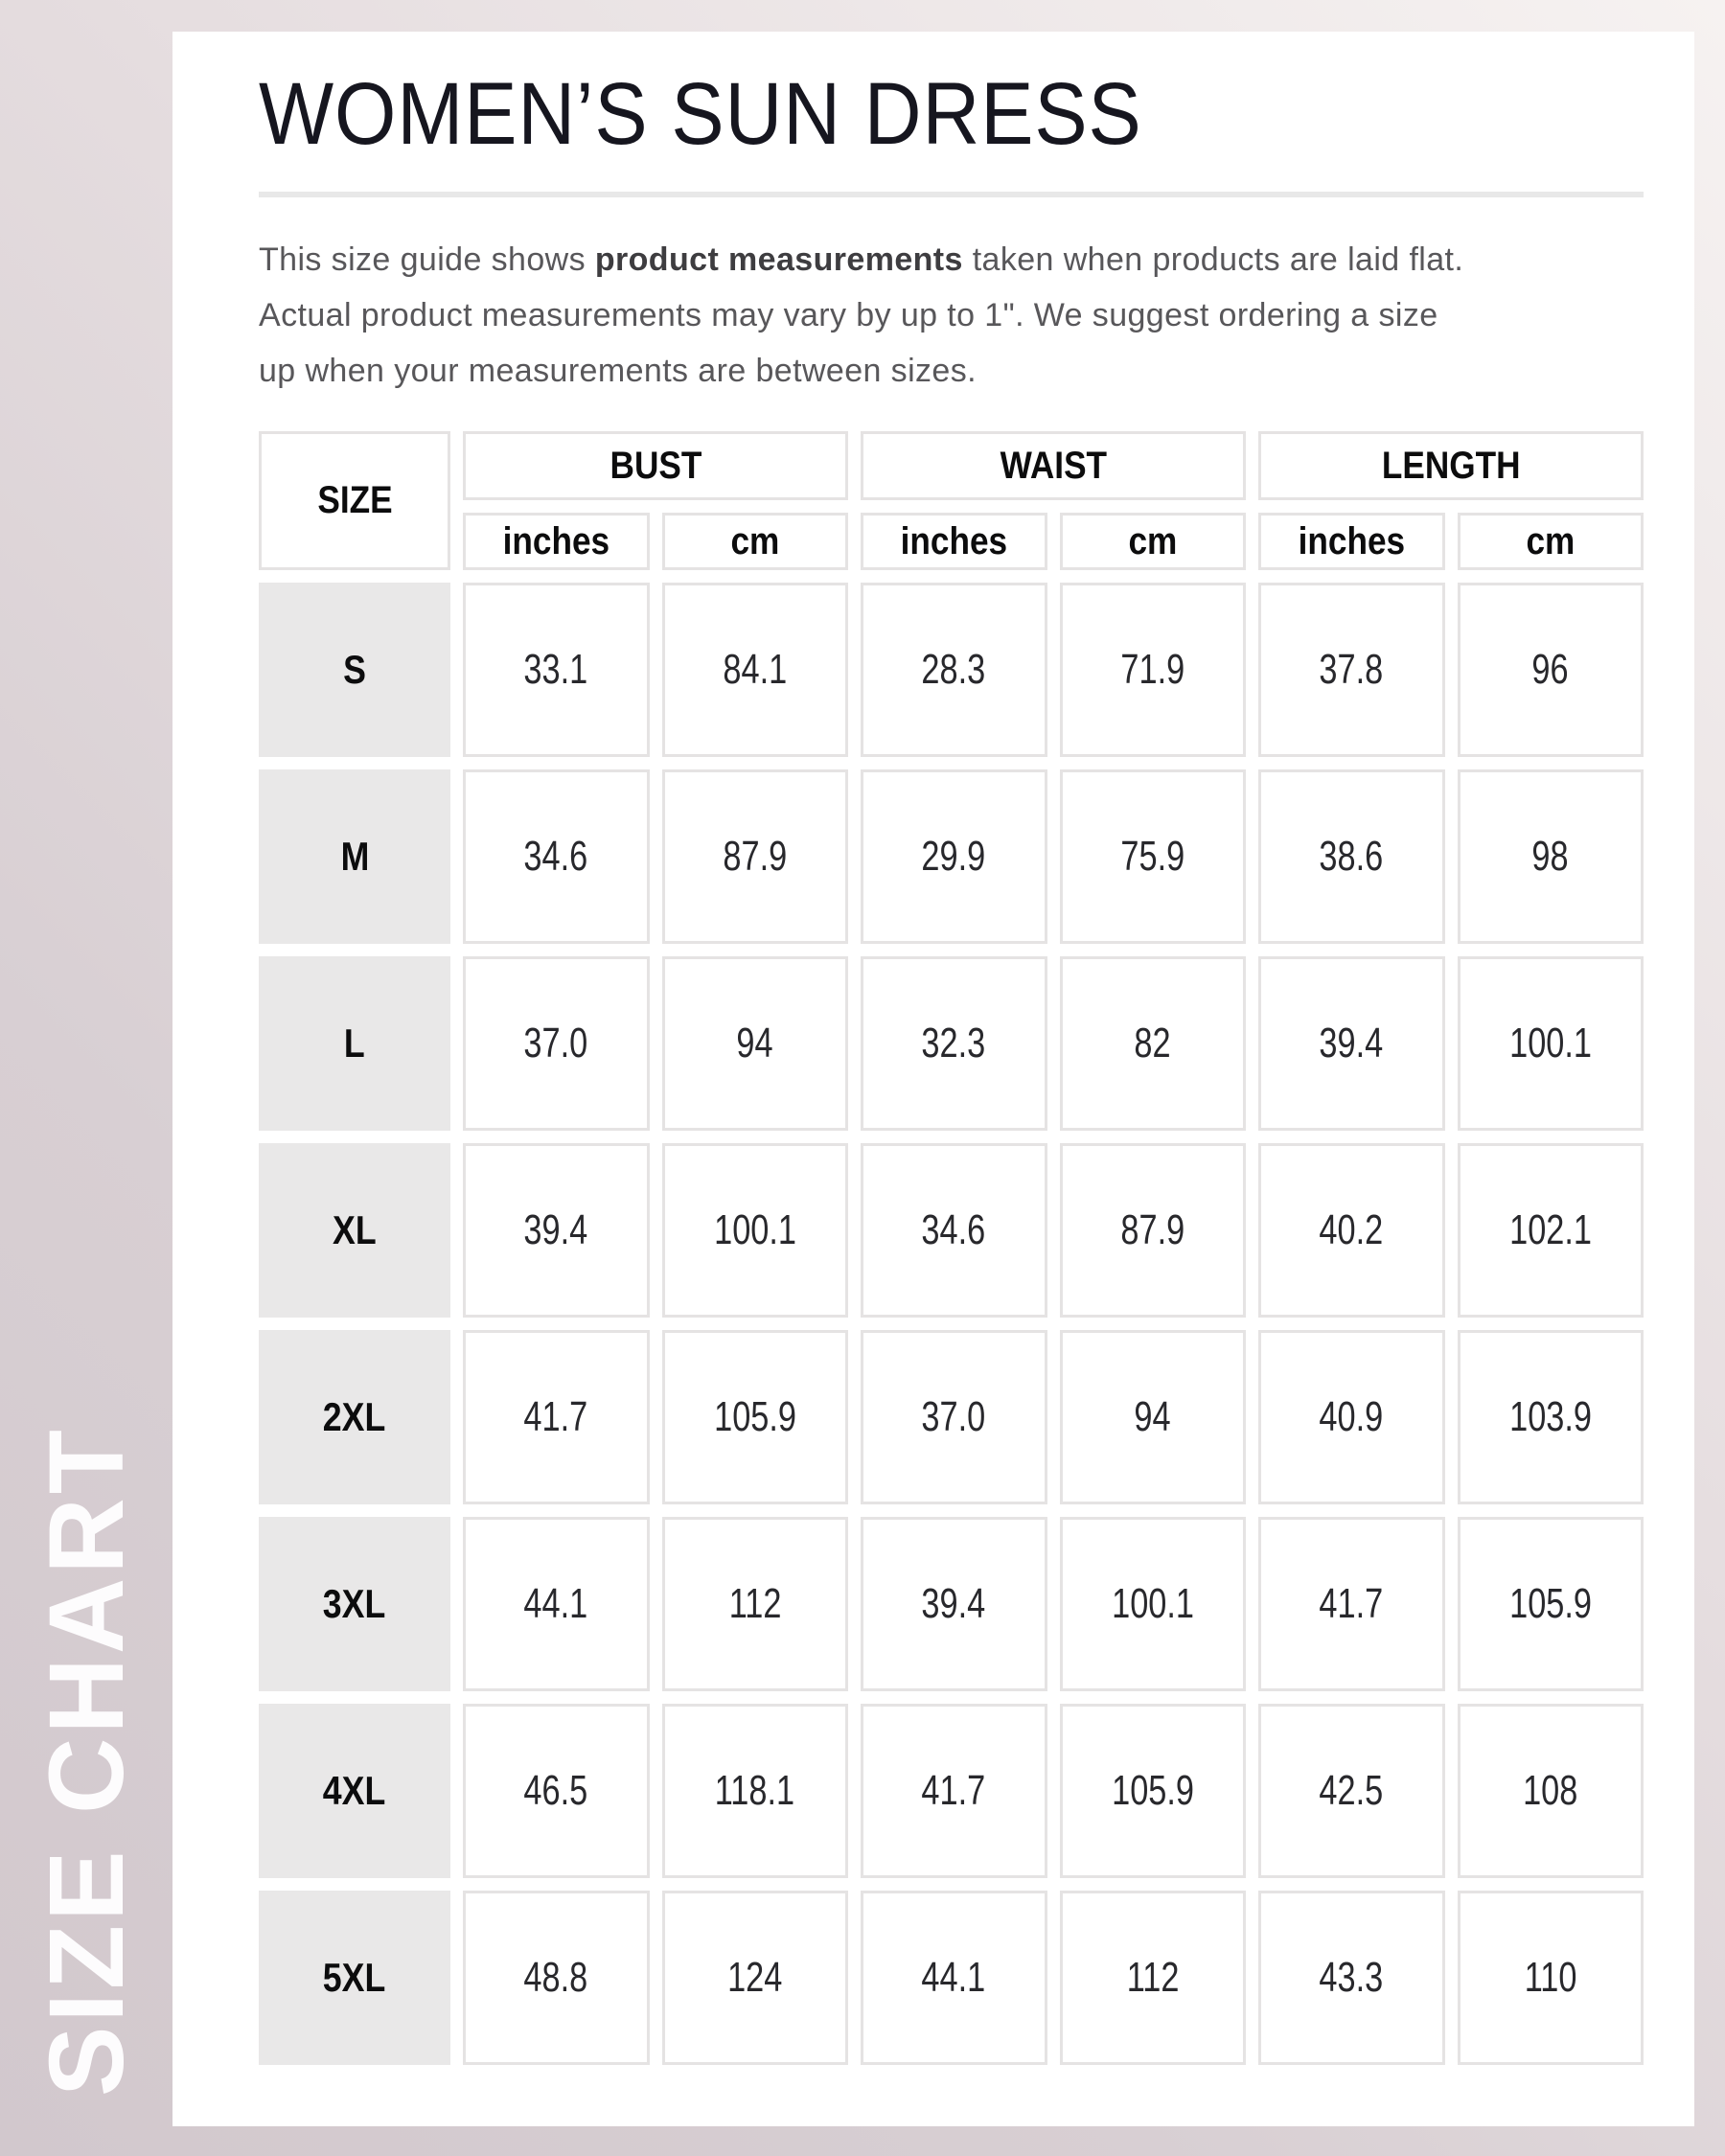 This screenshot has width=1725, height=2156. I want to click on unit-header-waist-inches: inches, so click(954, 542).